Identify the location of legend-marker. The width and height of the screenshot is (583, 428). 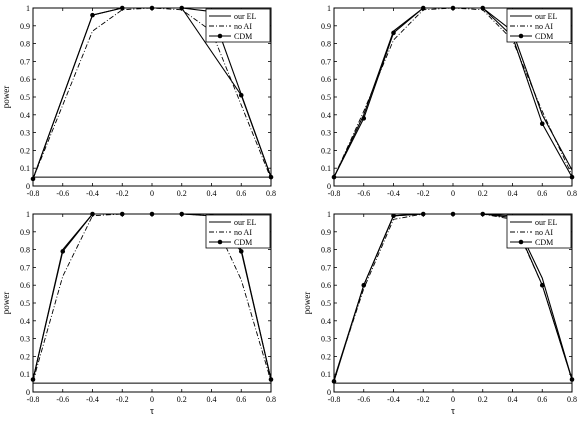
(220, 36).